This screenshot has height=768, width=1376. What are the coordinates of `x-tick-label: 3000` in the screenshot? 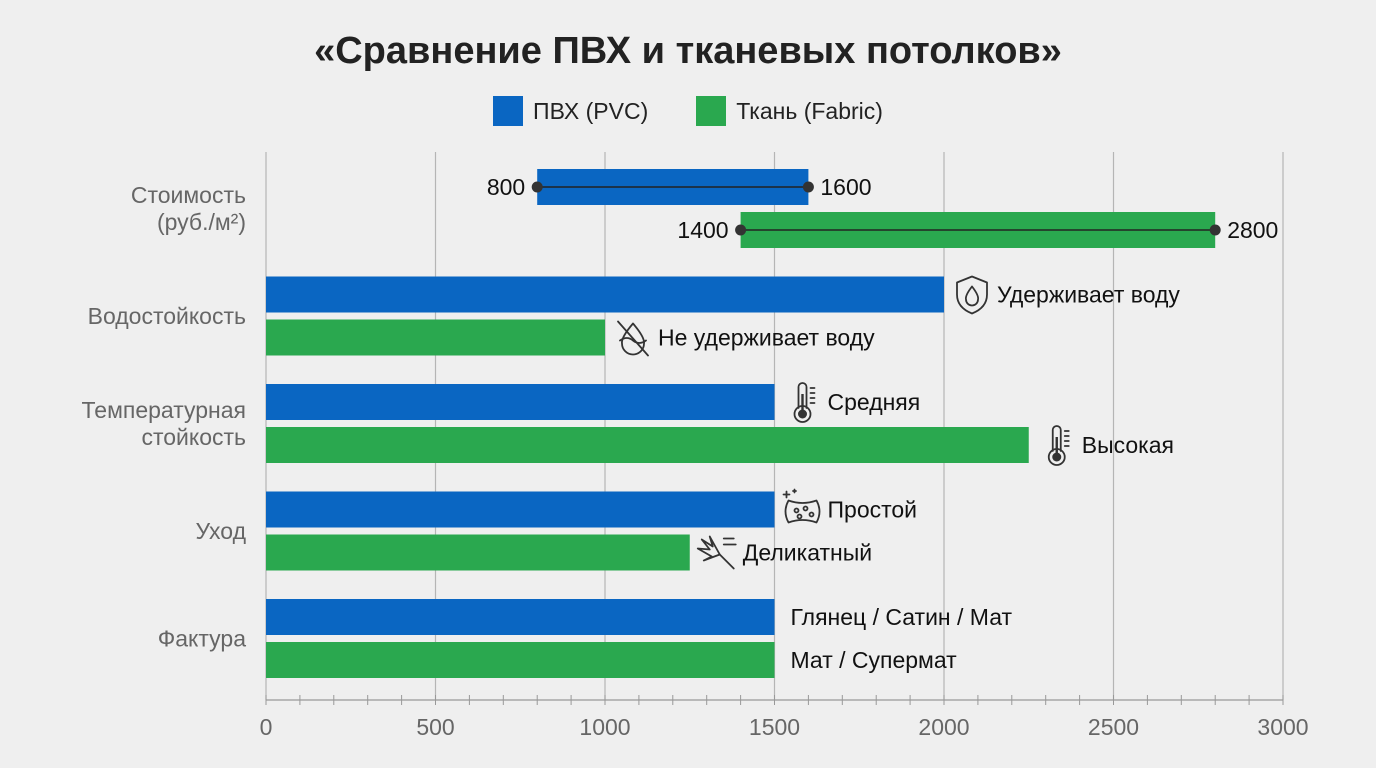 It's located at (1282, 727).